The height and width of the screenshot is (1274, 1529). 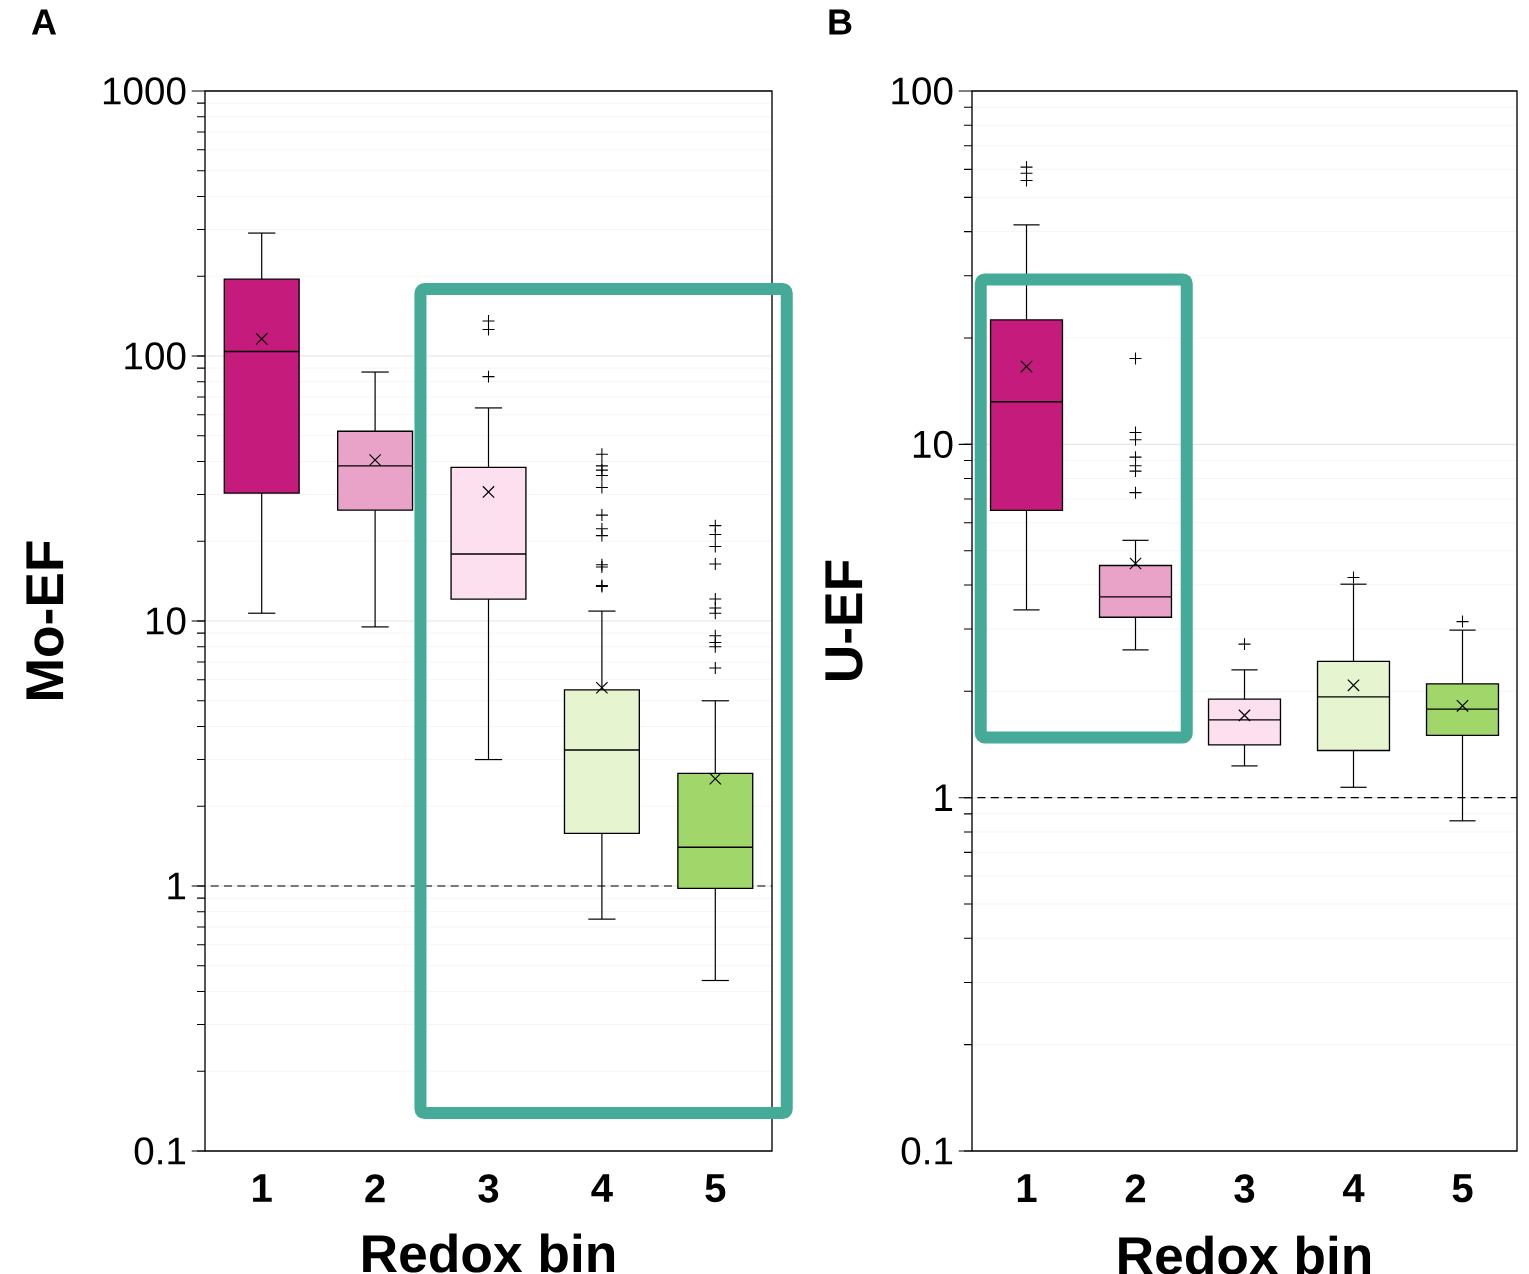 What do you see at coordinates (44, 22) in the screenshot?
I see `chart-title: A` at bounding box center [44, 22].